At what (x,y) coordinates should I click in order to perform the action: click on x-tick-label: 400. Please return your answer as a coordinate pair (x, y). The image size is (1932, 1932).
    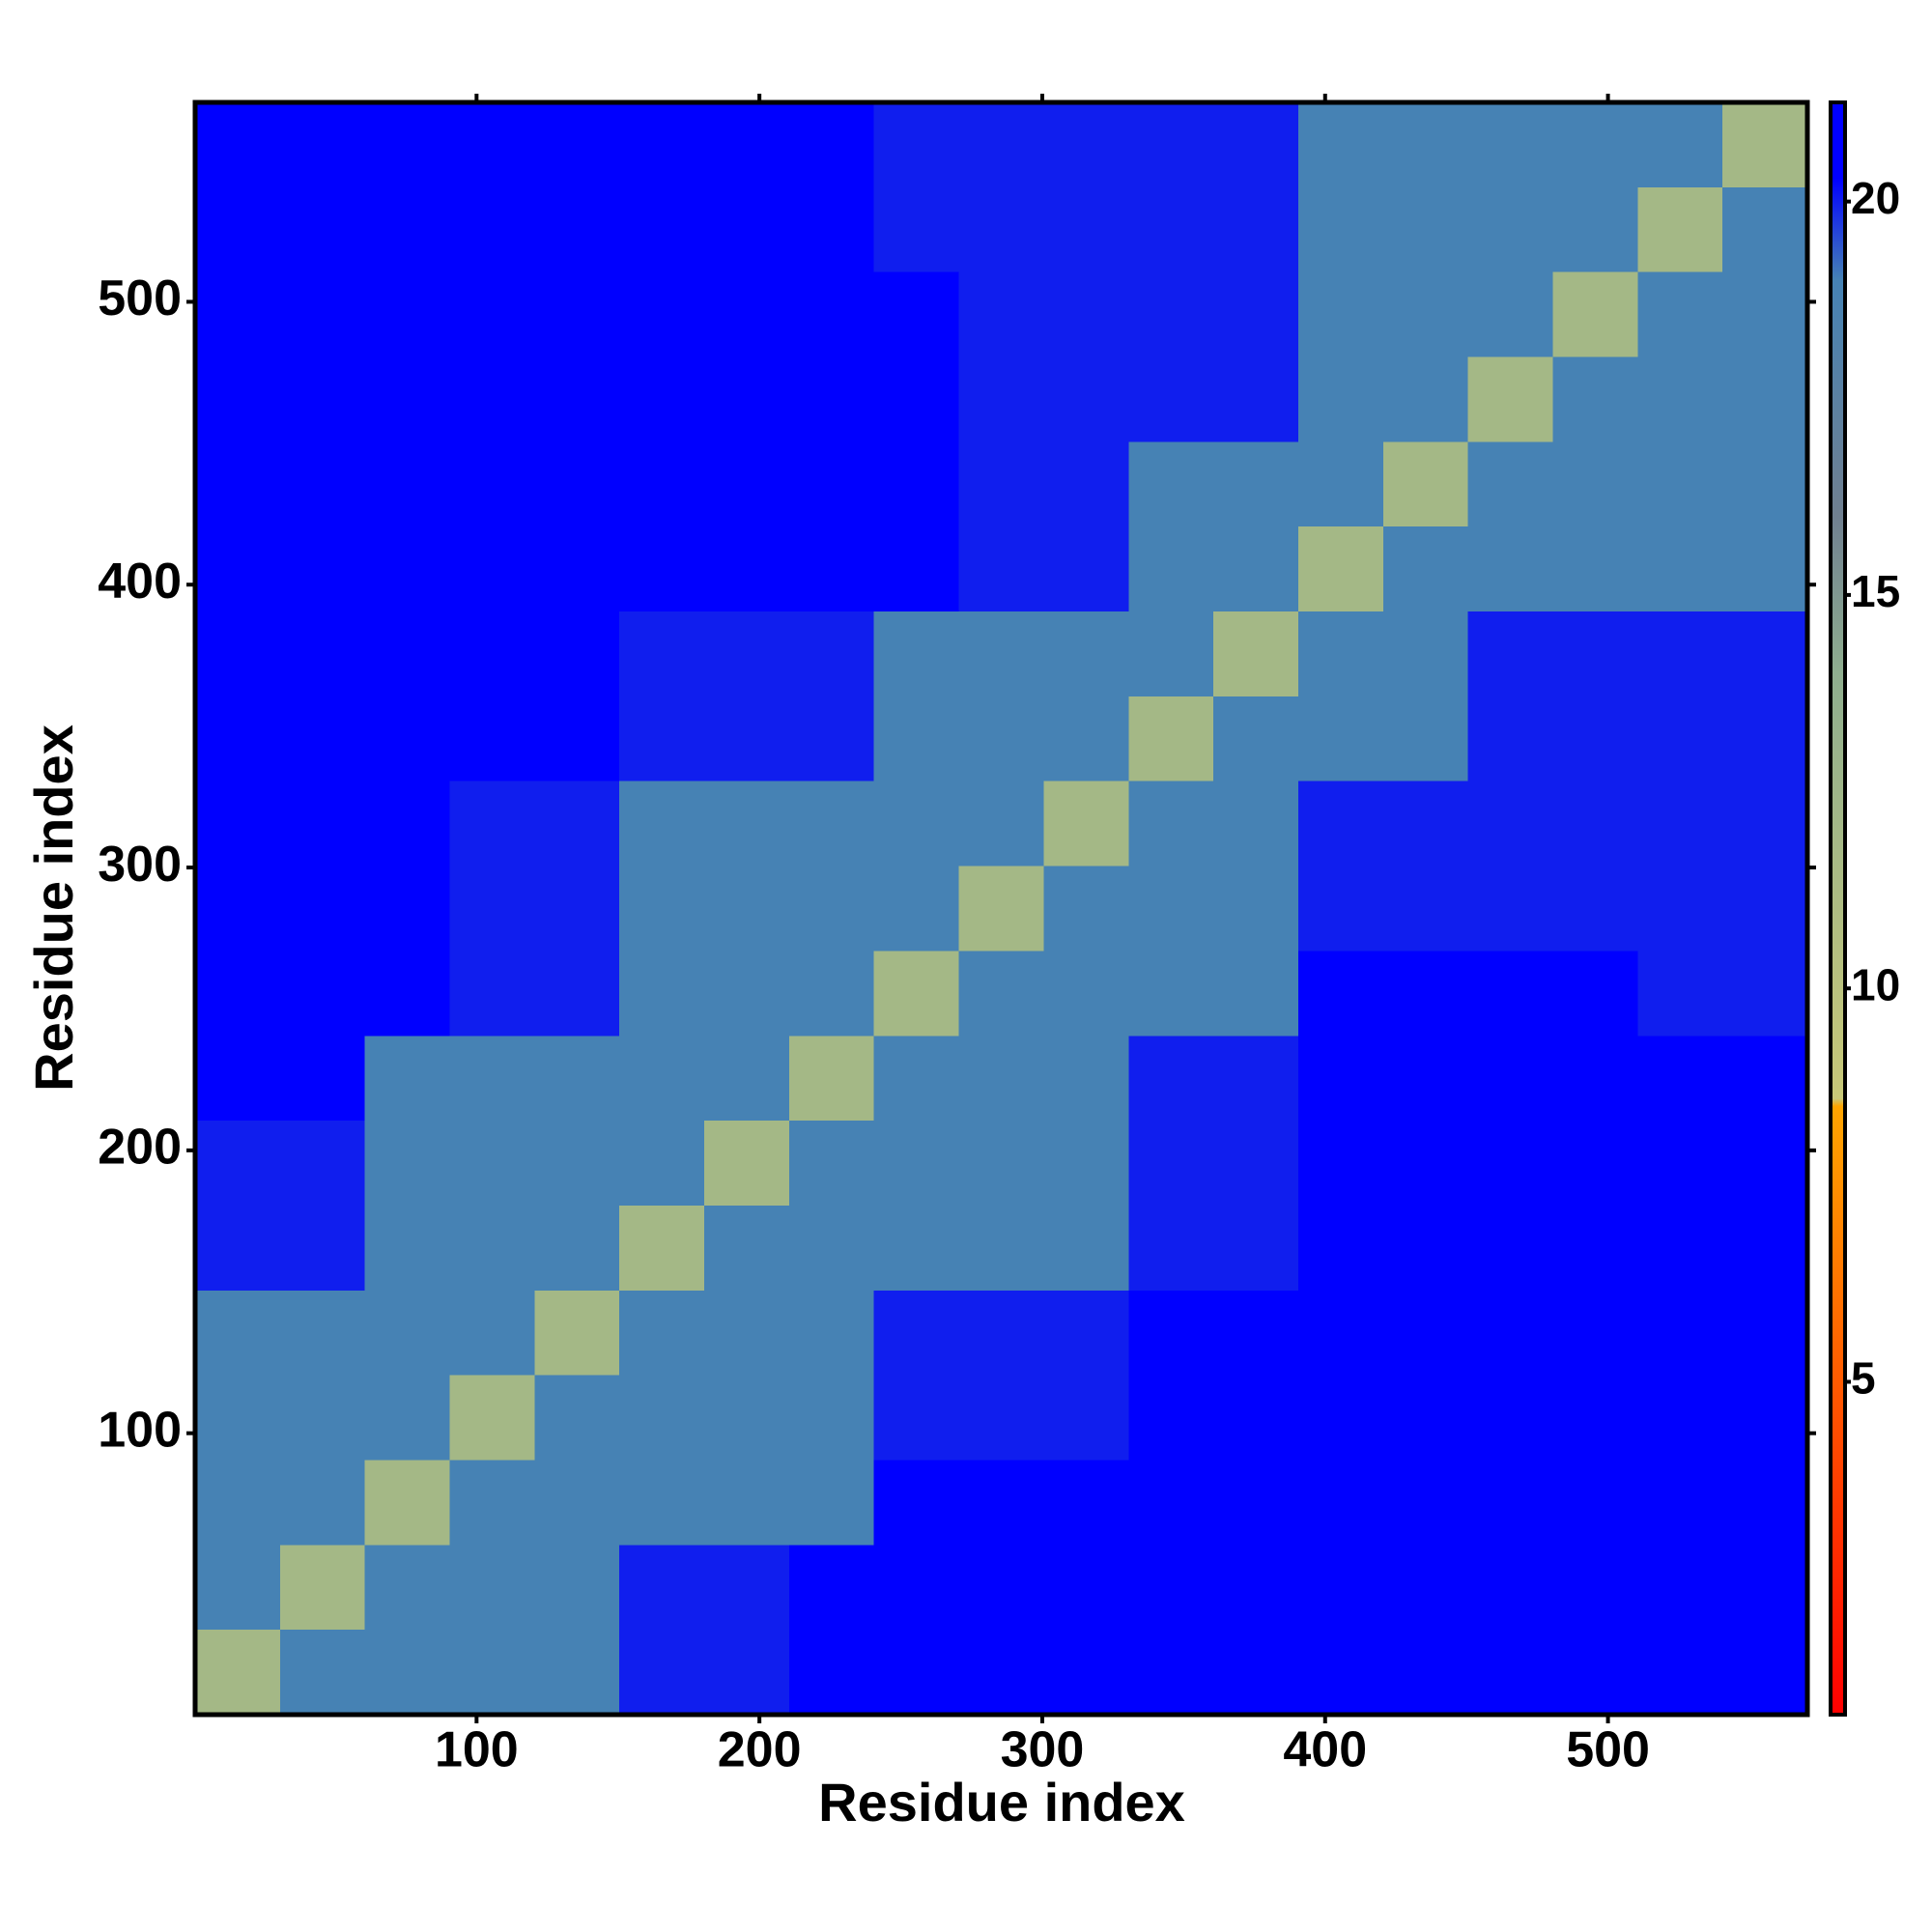
    Looking at the image, I should click on (1325, 1750).